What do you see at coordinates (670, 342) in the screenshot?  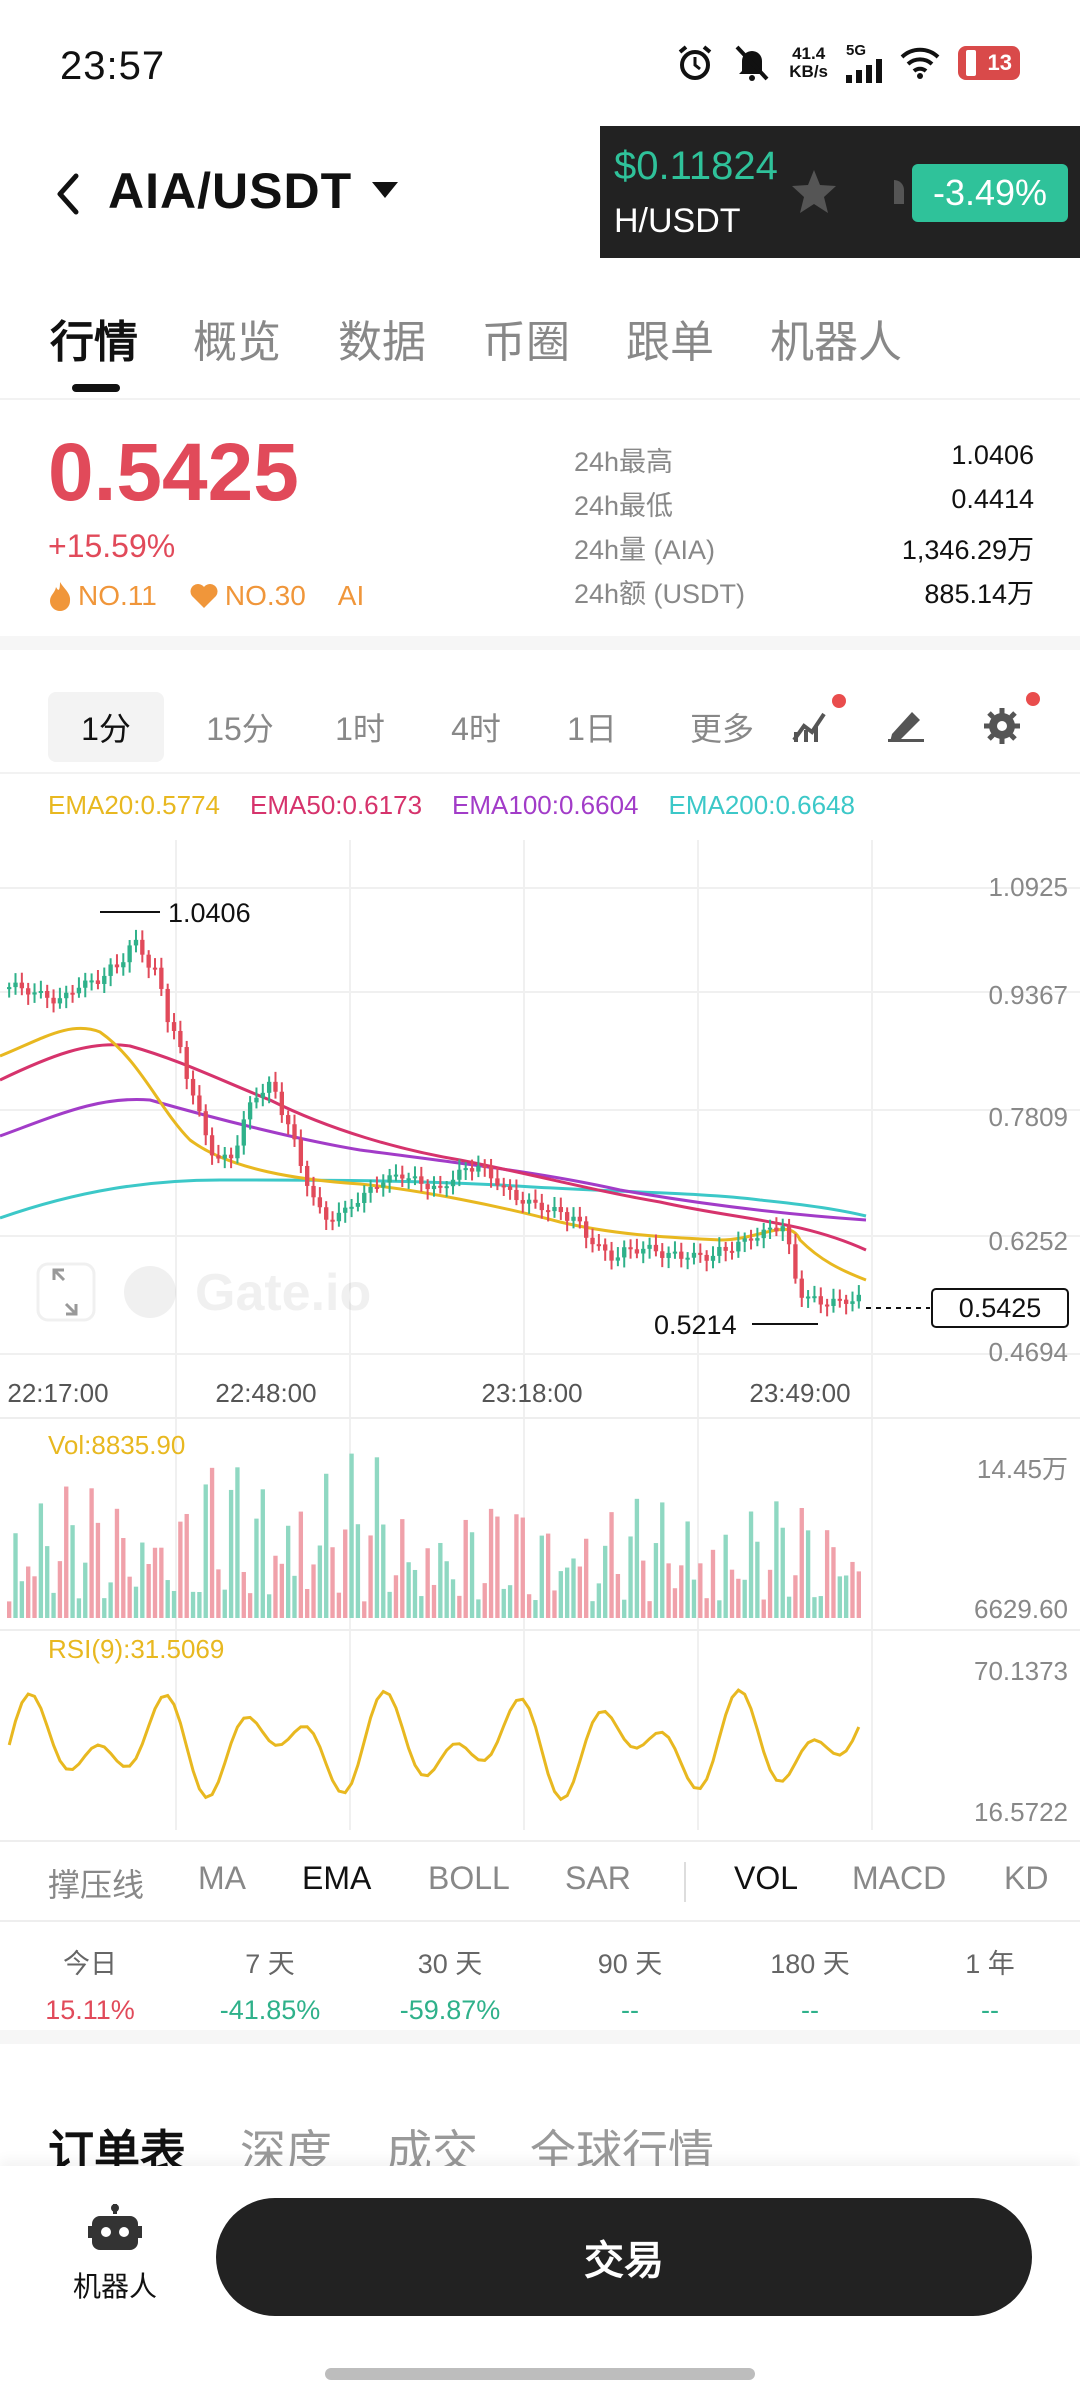 I see `tab-copy-trading: 跟单` at bounding box center [670, 342].